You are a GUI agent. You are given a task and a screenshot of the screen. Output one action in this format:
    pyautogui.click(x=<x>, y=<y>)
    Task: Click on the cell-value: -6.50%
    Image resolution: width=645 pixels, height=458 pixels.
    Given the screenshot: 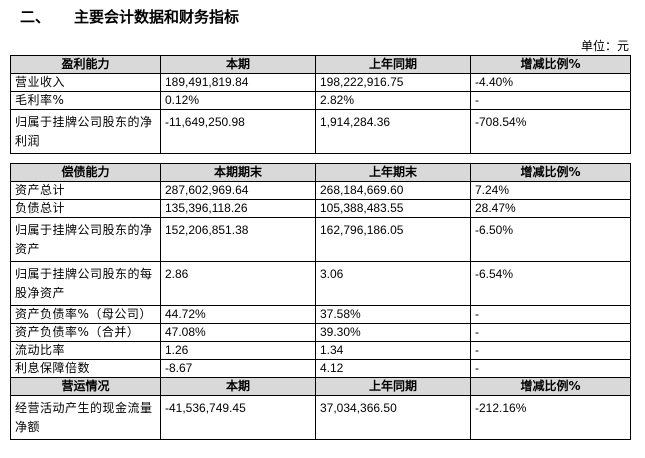 What is the action you would take?
    pyautogui.click(x=550, y=239)
    